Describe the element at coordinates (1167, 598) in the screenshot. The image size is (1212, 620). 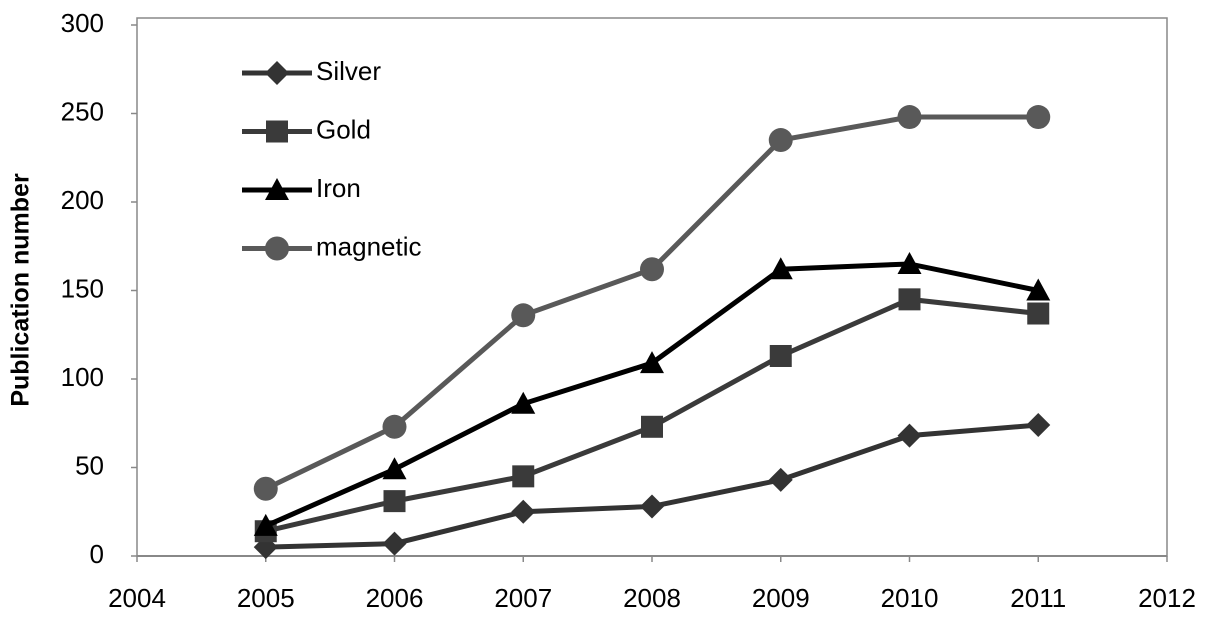
I see `x-tick-label: 2012` at that location.